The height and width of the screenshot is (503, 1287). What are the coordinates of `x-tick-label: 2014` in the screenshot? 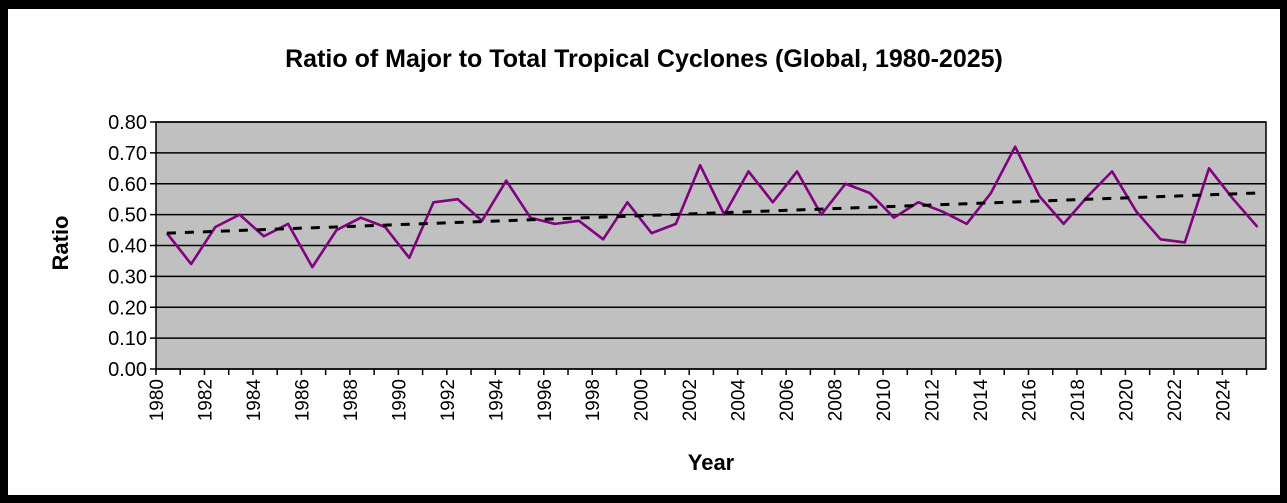 It's located at (981, 400).